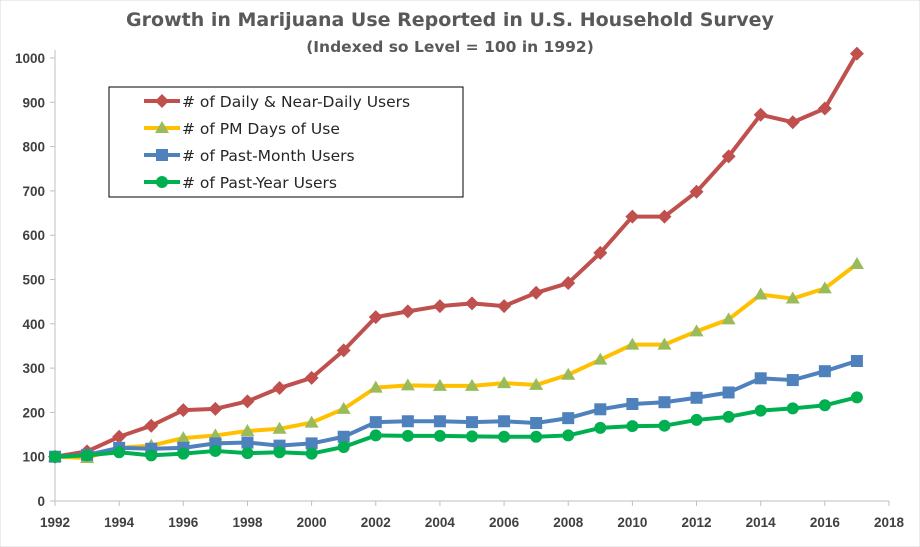 The width and height of the screenshot is (920, 547). I want to click on x-tick-label: 1992, so click(55, 522).